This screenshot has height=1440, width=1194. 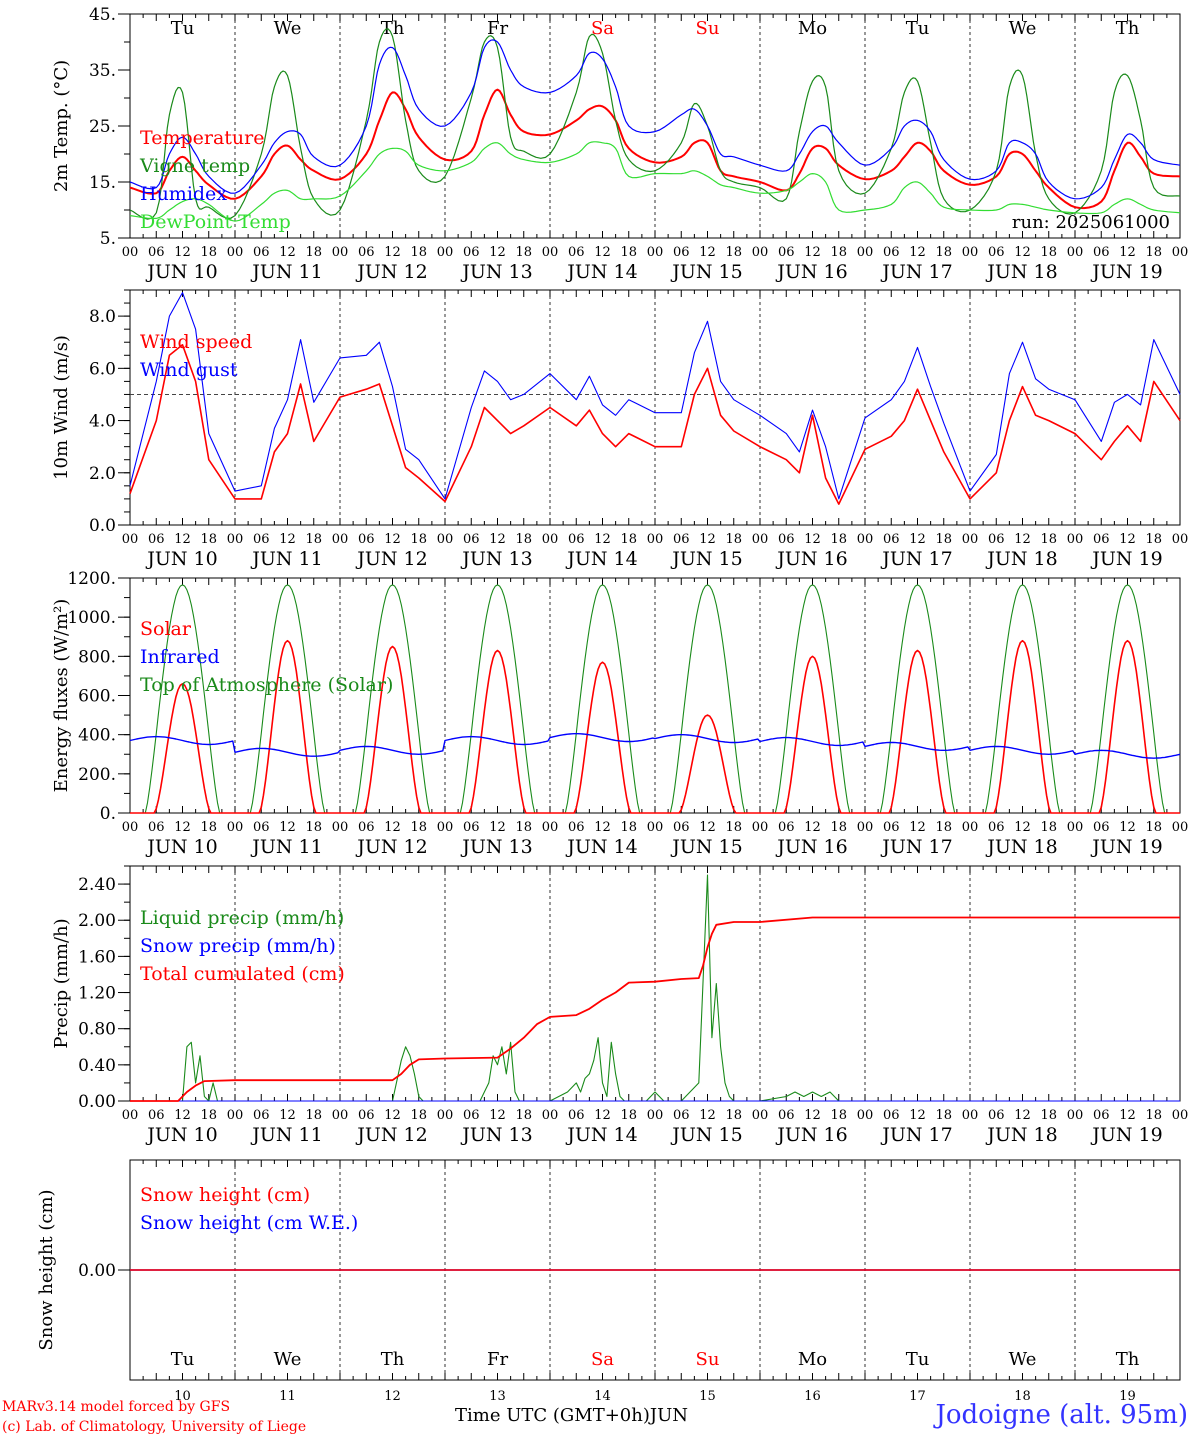 What do you see at coordinates (102, 183) in the screenshot?
I see `y-tick-label: 15.` at bounding box center [102, 183].